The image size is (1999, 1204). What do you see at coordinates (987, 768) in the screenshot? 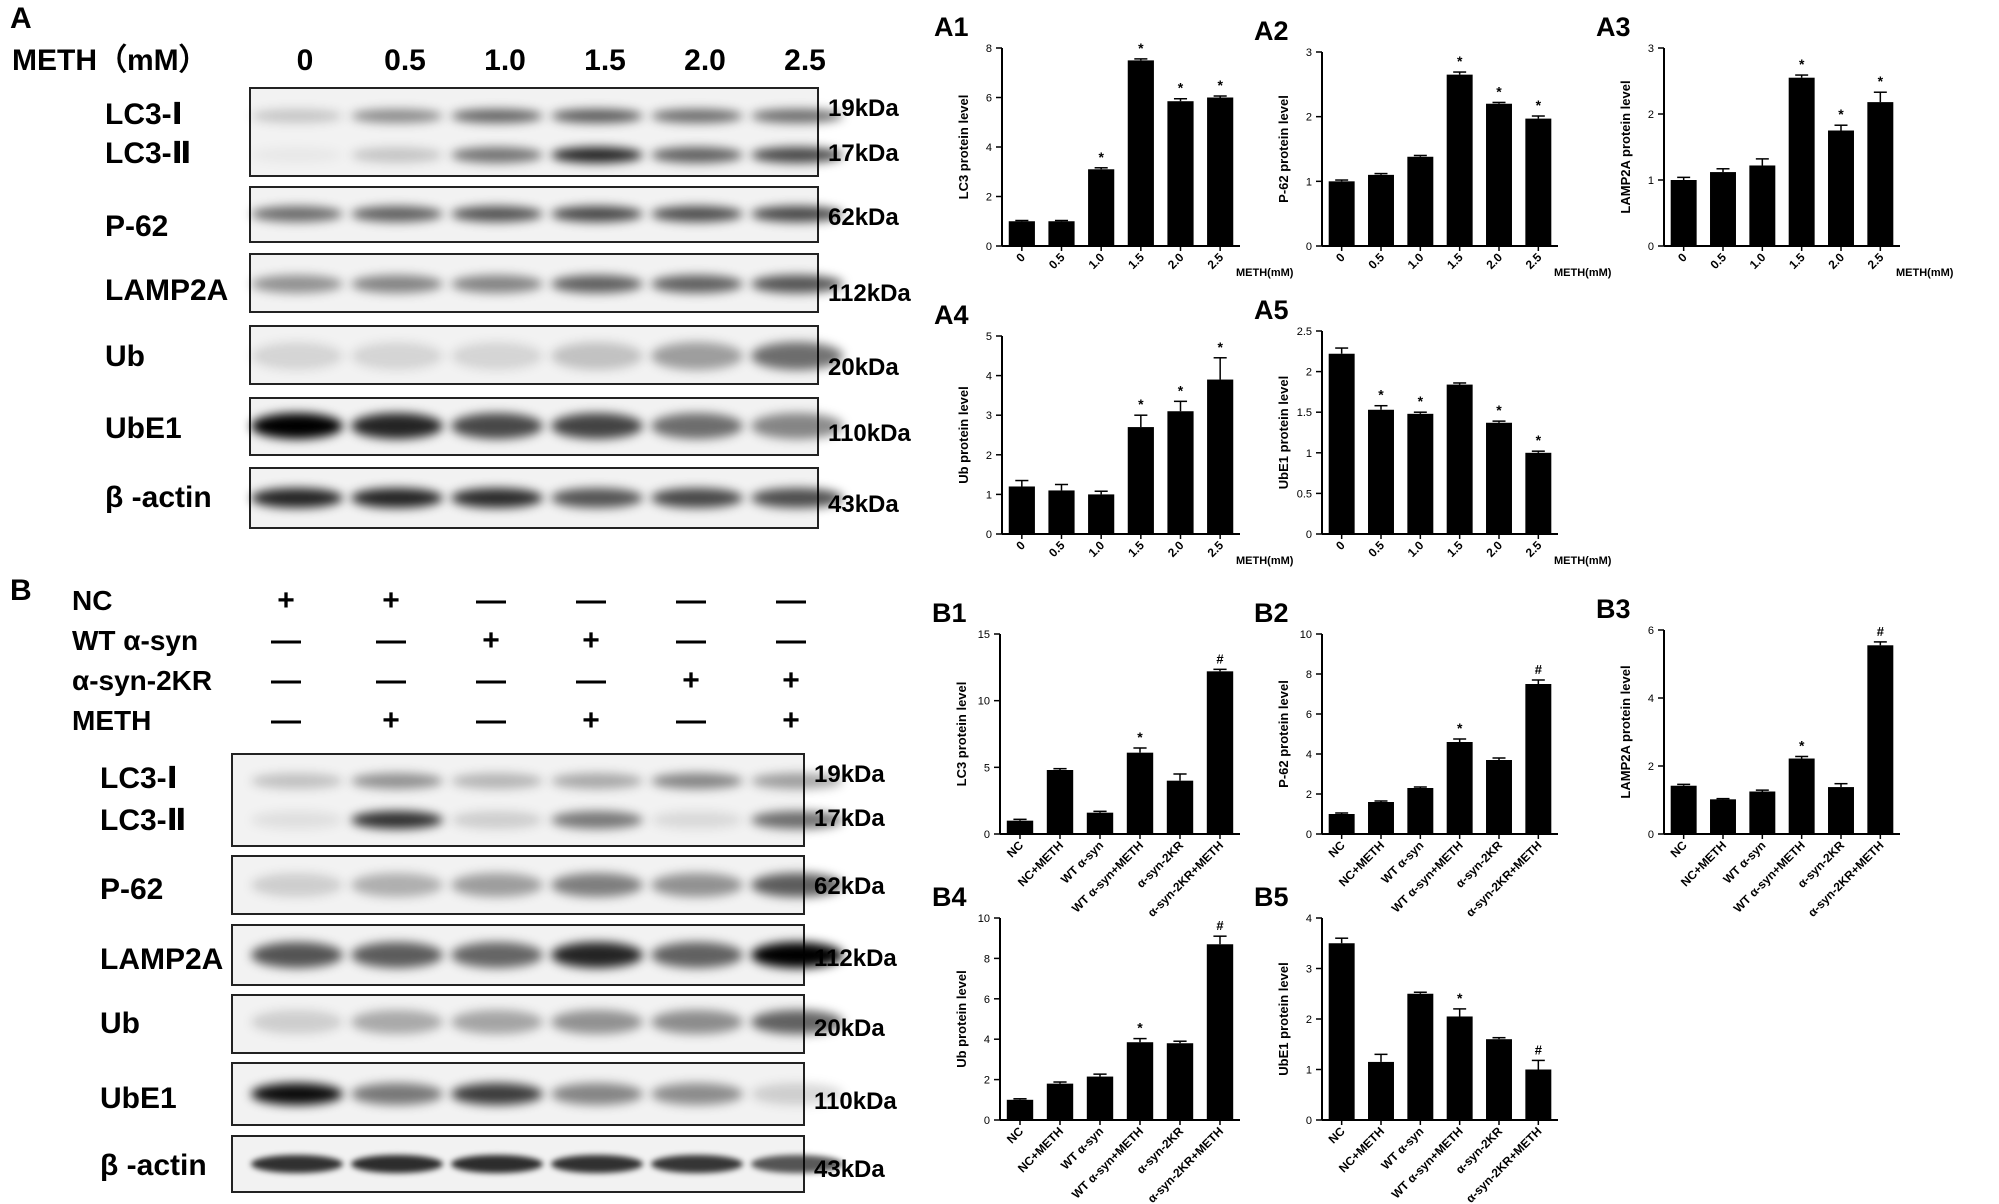
I see `y-tick-label: 5` at bounding box center [987, 768].